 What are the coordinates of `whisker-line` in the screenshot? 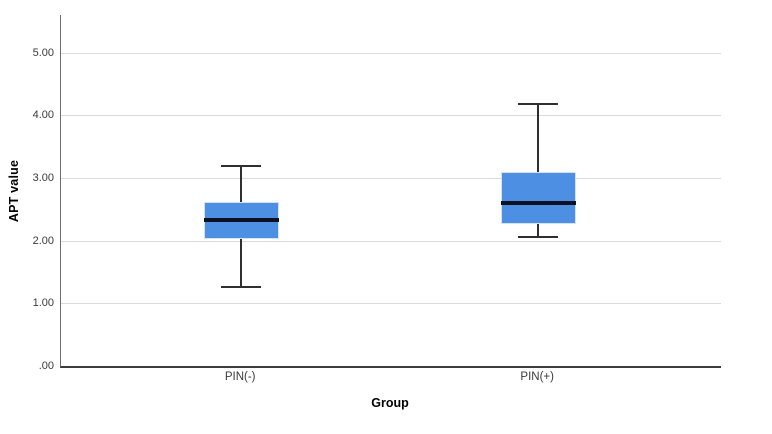 It's located at (538, 170).